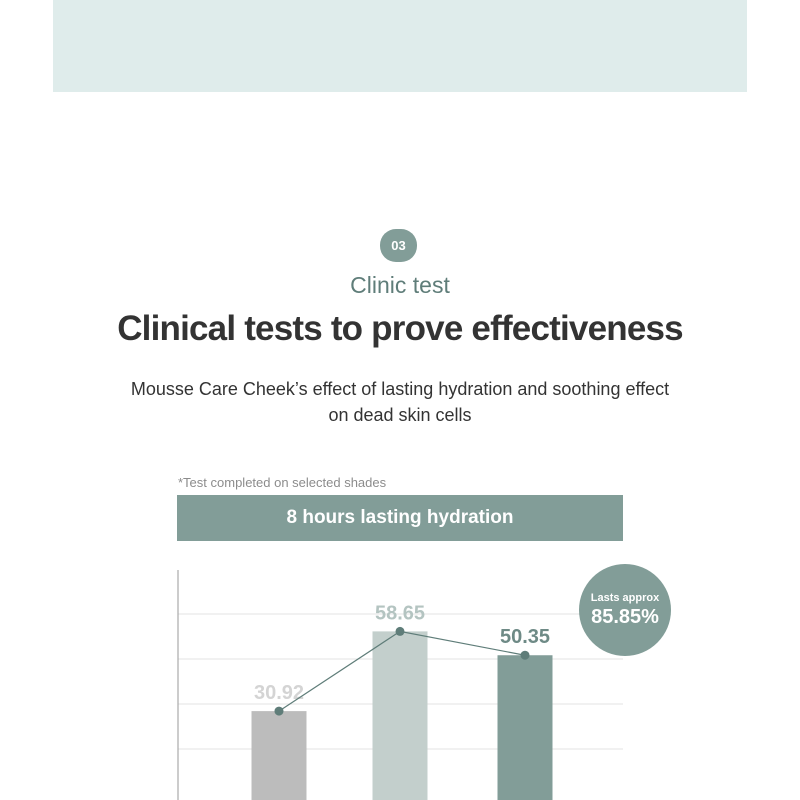  I want to click on data-label-3: 50.35, so click(525, 637).